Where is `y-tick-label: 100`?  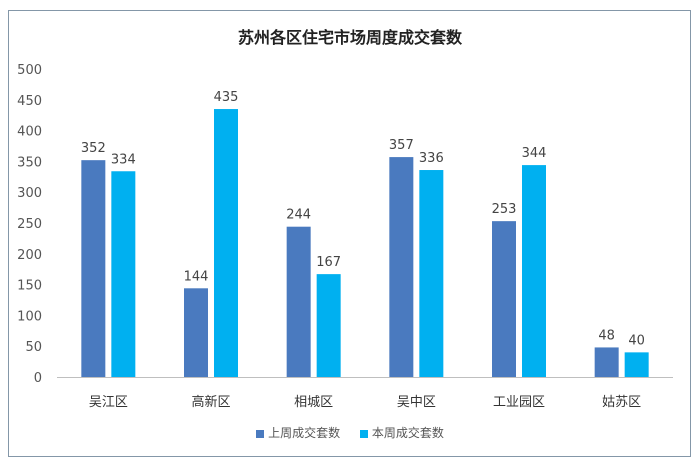
y-tick-label: 100 is located at coordinates (29, 316).